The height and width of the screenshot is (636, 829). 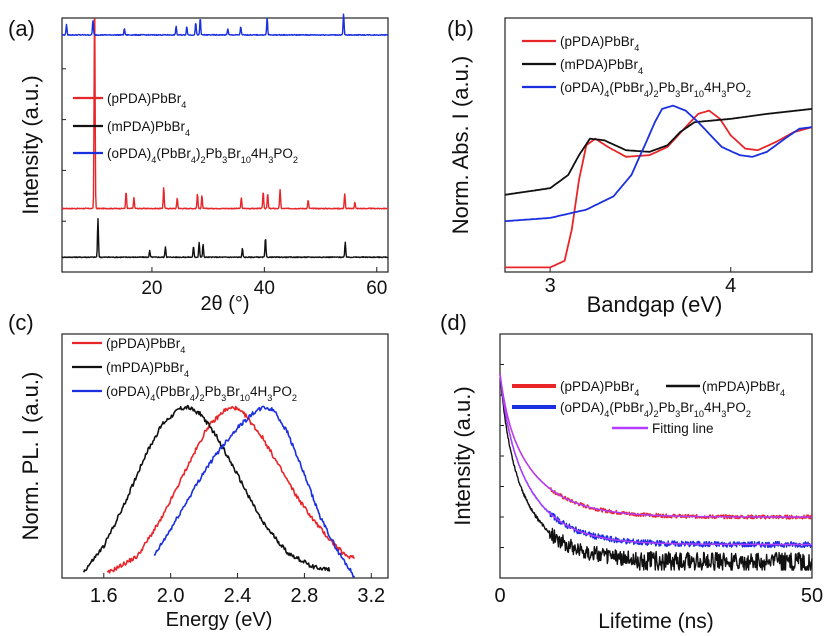 I want to click on x-tick-label-d: 0, so click(x=499, y=596).